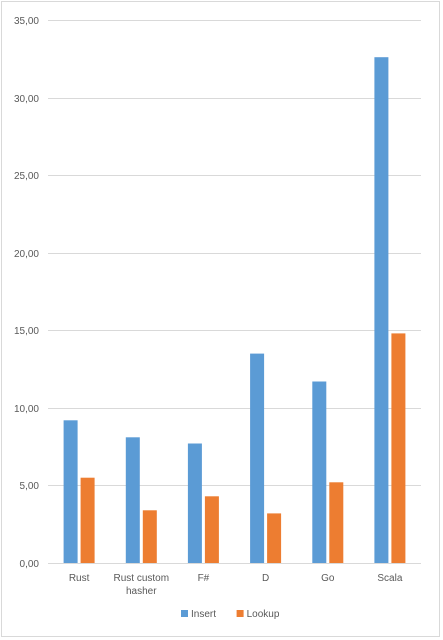  What do you see at coordinates (26, 254) in the screenshot?
I see `y-tick-label: 20,00` at bounding box center [26, 254].